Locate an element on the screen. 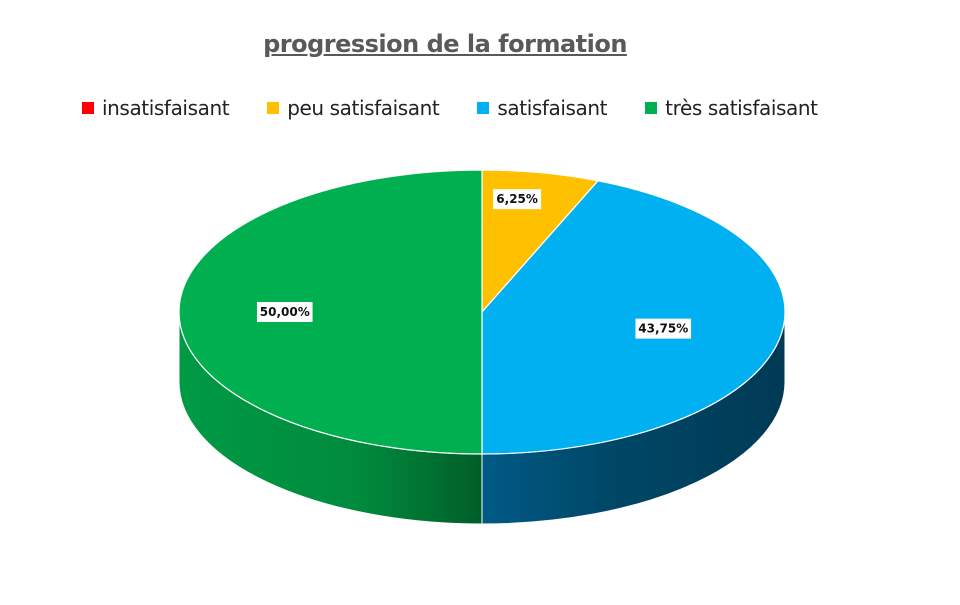 This screenshot has width=960, height=605. data-label-3: 50,00% is located at coordinates (284, 312).